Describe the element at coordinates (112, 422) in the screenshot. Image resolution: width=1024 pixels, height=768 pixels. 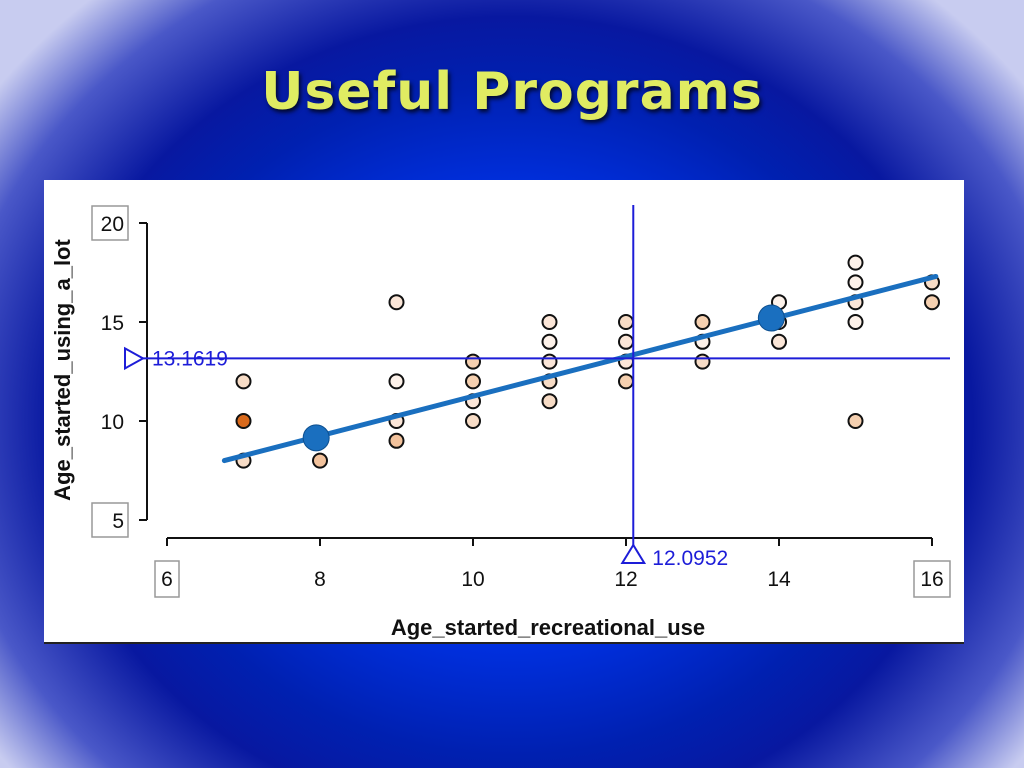
I see `y-tick-label: 10` at that location.